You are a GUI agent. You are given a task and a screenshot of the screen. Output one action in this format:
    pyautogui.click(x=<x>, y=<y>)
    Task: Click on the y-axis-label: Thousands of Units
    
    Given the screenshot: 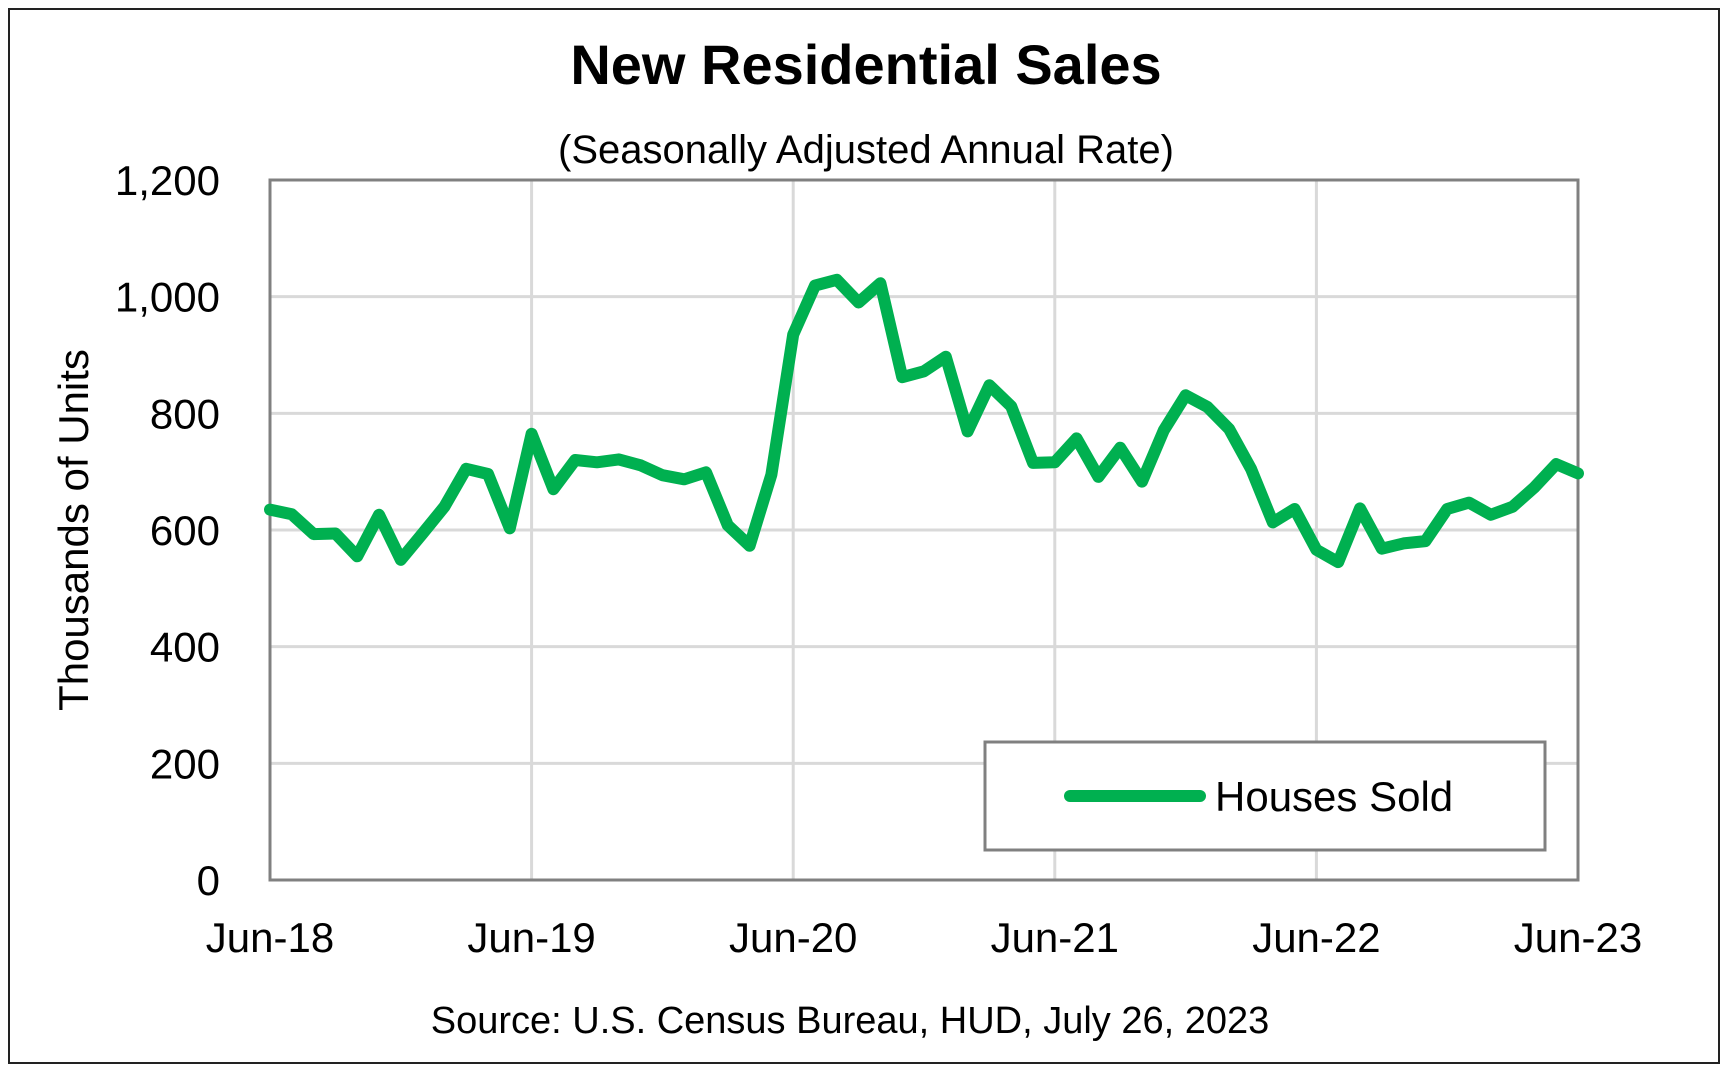 What is the action you would take?
    pyautogui.click(x=73, y=530)
    